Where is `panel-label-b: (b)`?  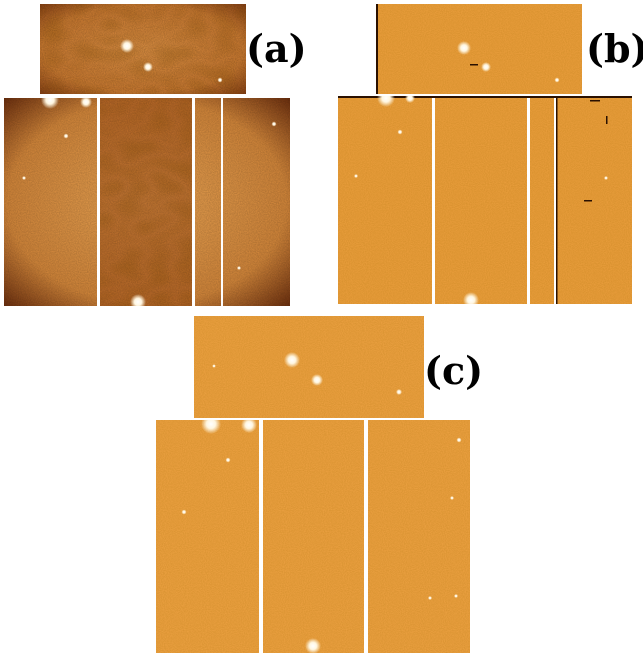 panel-label-b: (b) is located at coordinates (614, 48).